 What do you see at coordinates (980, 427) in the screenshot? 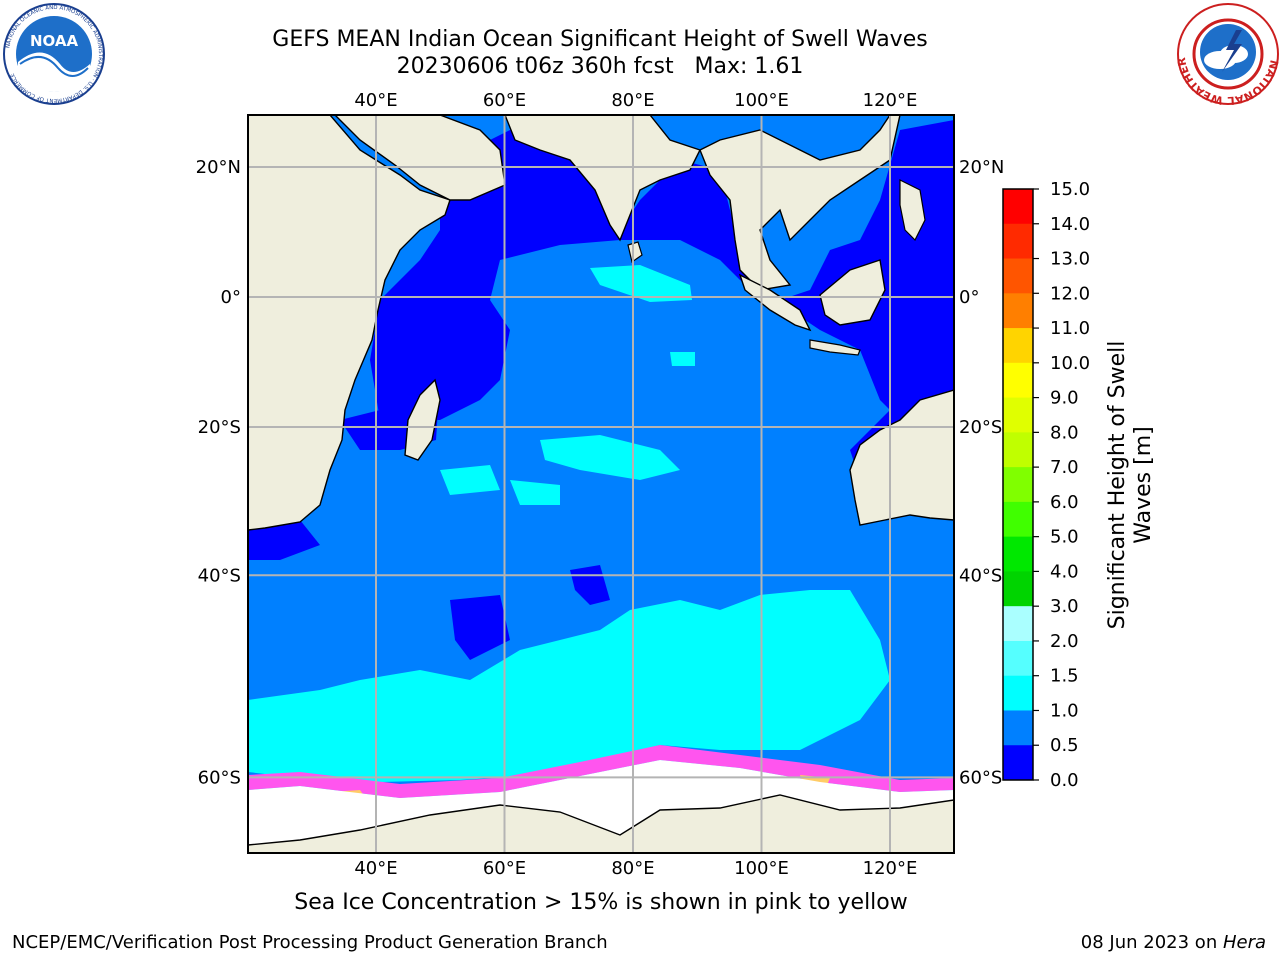
I see `lat-tick-label-right: 20°S` at bounding box center [980, 427].